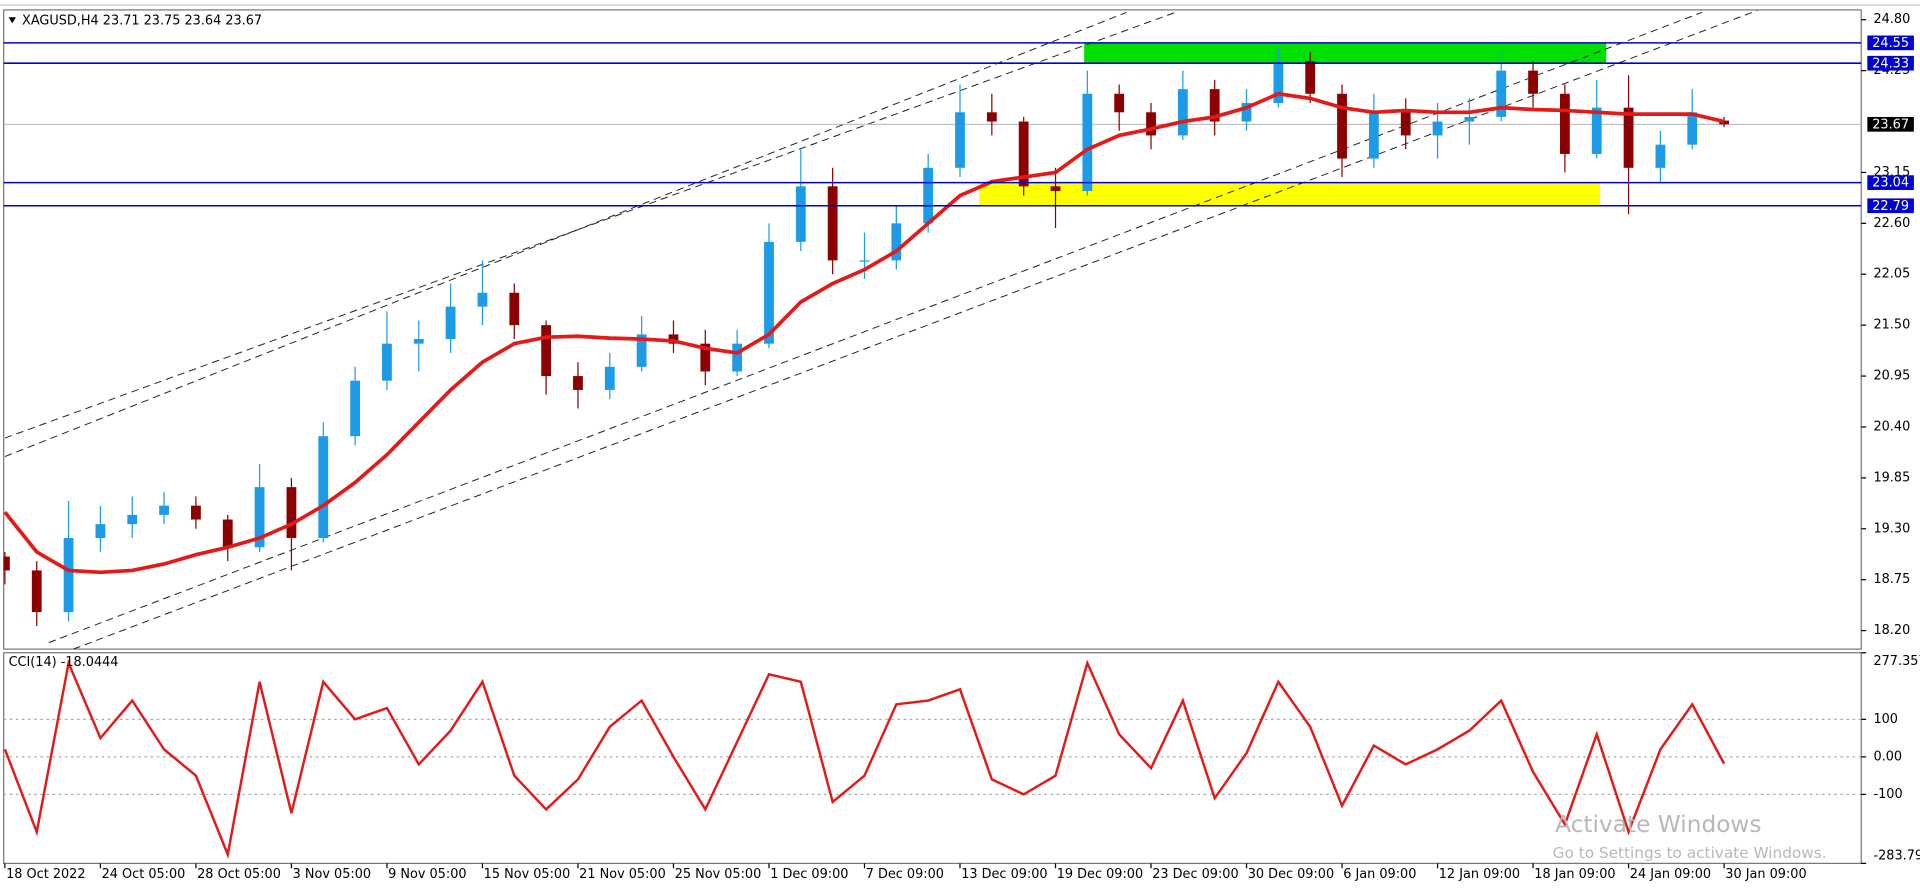  I want to click on y-tick-label: 18.75, so click(1891, 579).